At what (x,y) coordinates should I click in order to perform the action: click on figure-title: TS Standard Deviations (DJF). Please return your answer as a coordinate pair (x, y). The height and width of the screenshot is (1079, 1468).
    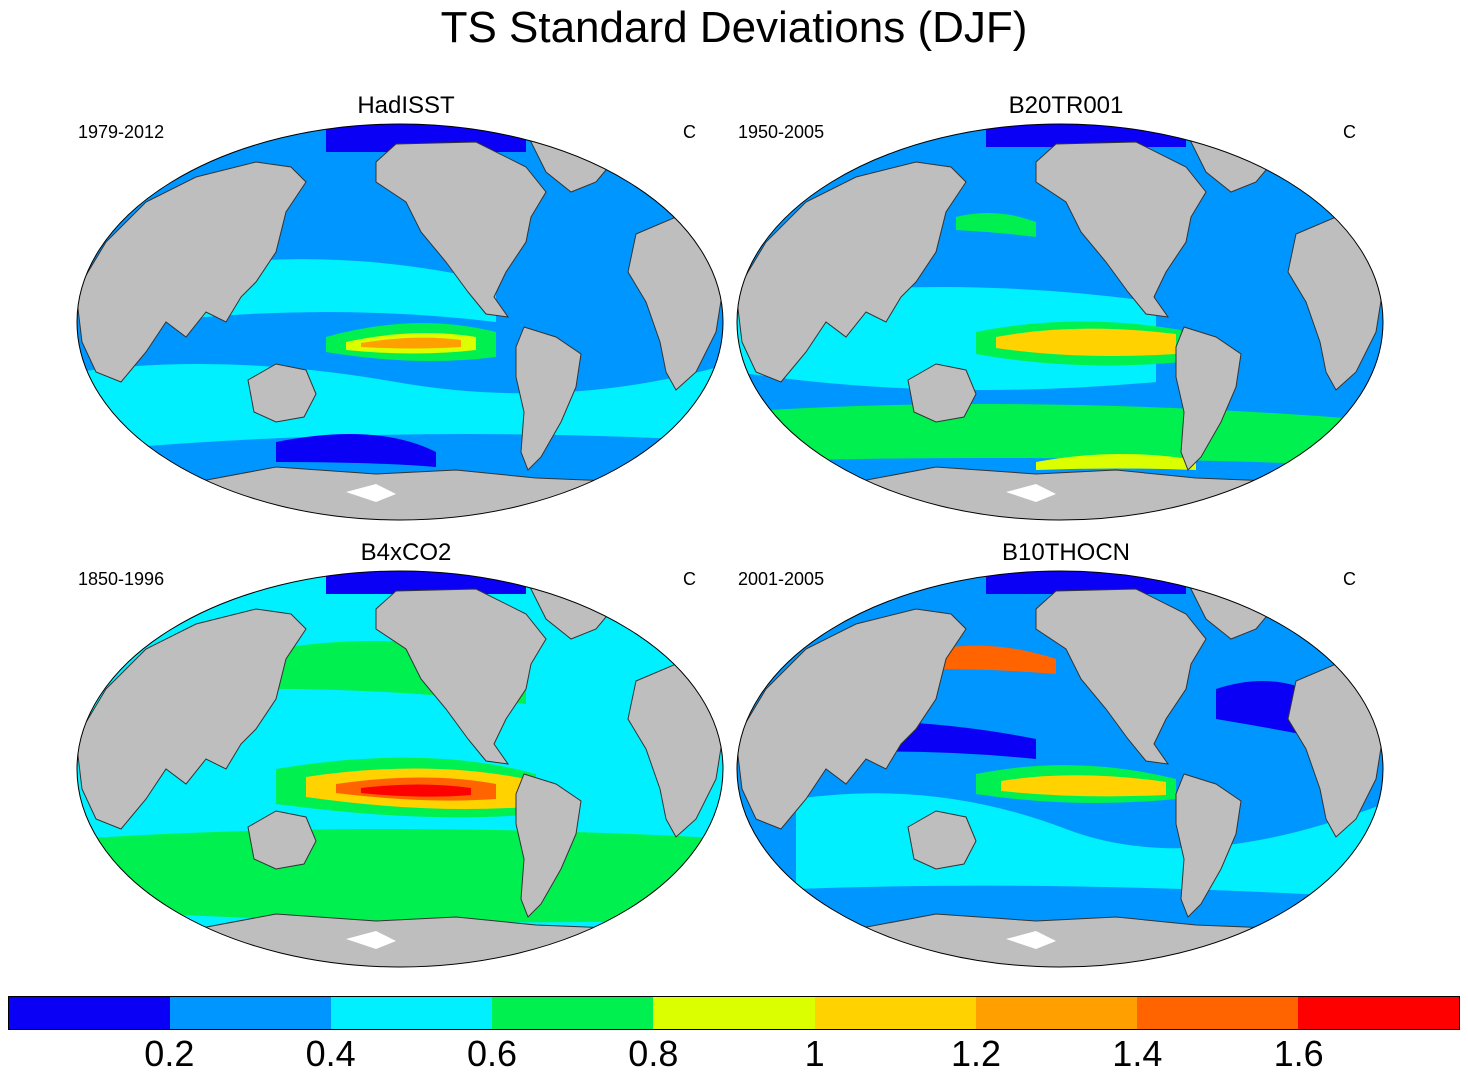
    Looking at the image, I should click on (734, 27).